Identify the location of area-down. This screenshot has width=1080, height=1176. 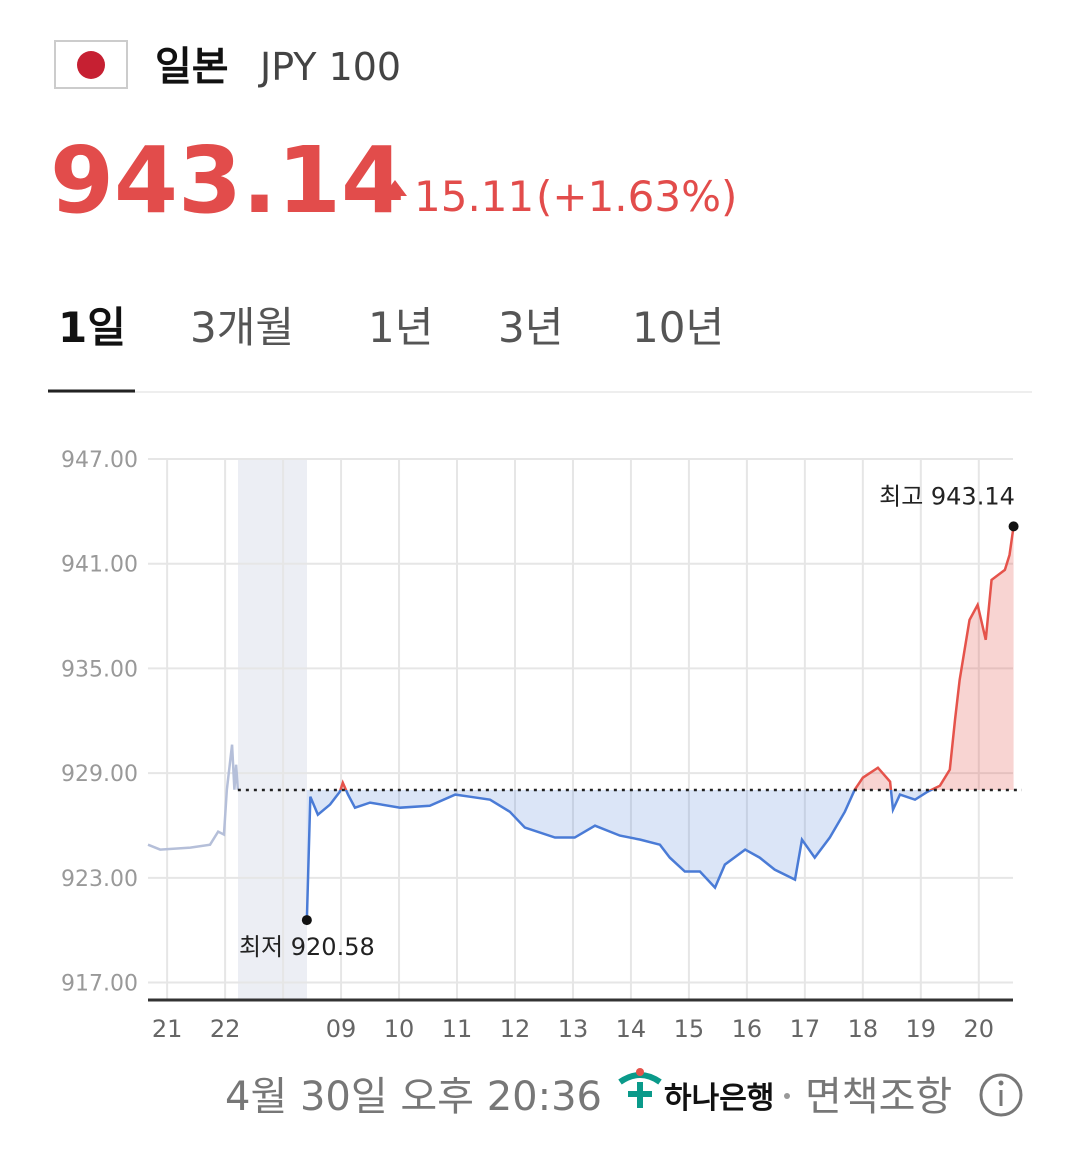
(618, 855).